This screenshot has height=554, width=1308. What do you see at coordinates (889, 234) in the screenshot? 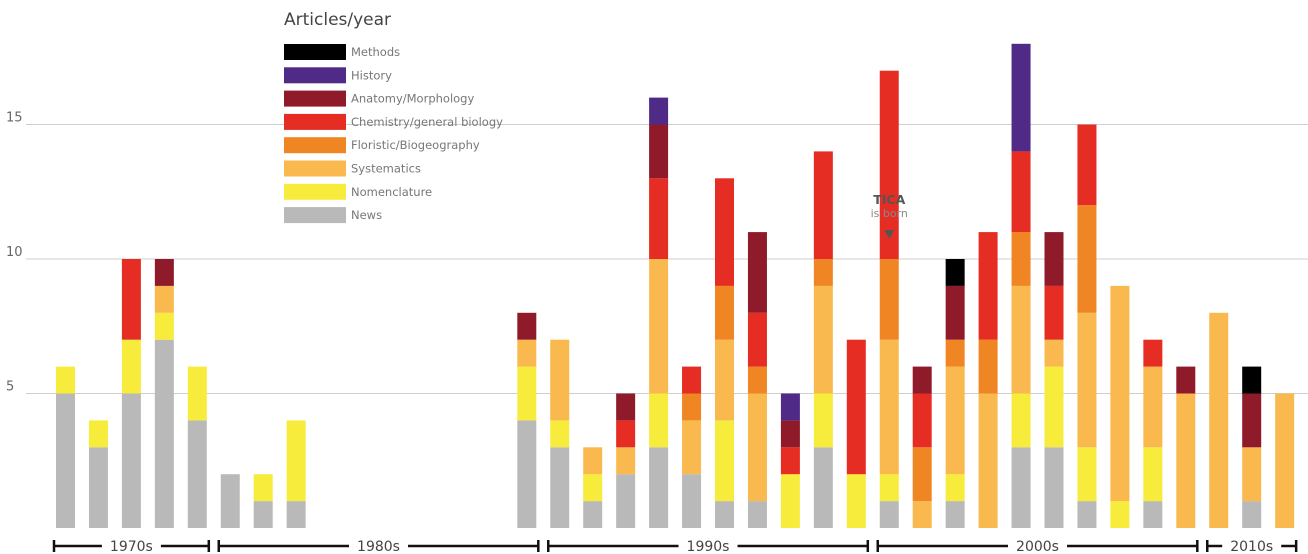
I see `annotation-arrow` at bounding box center [889, 234].